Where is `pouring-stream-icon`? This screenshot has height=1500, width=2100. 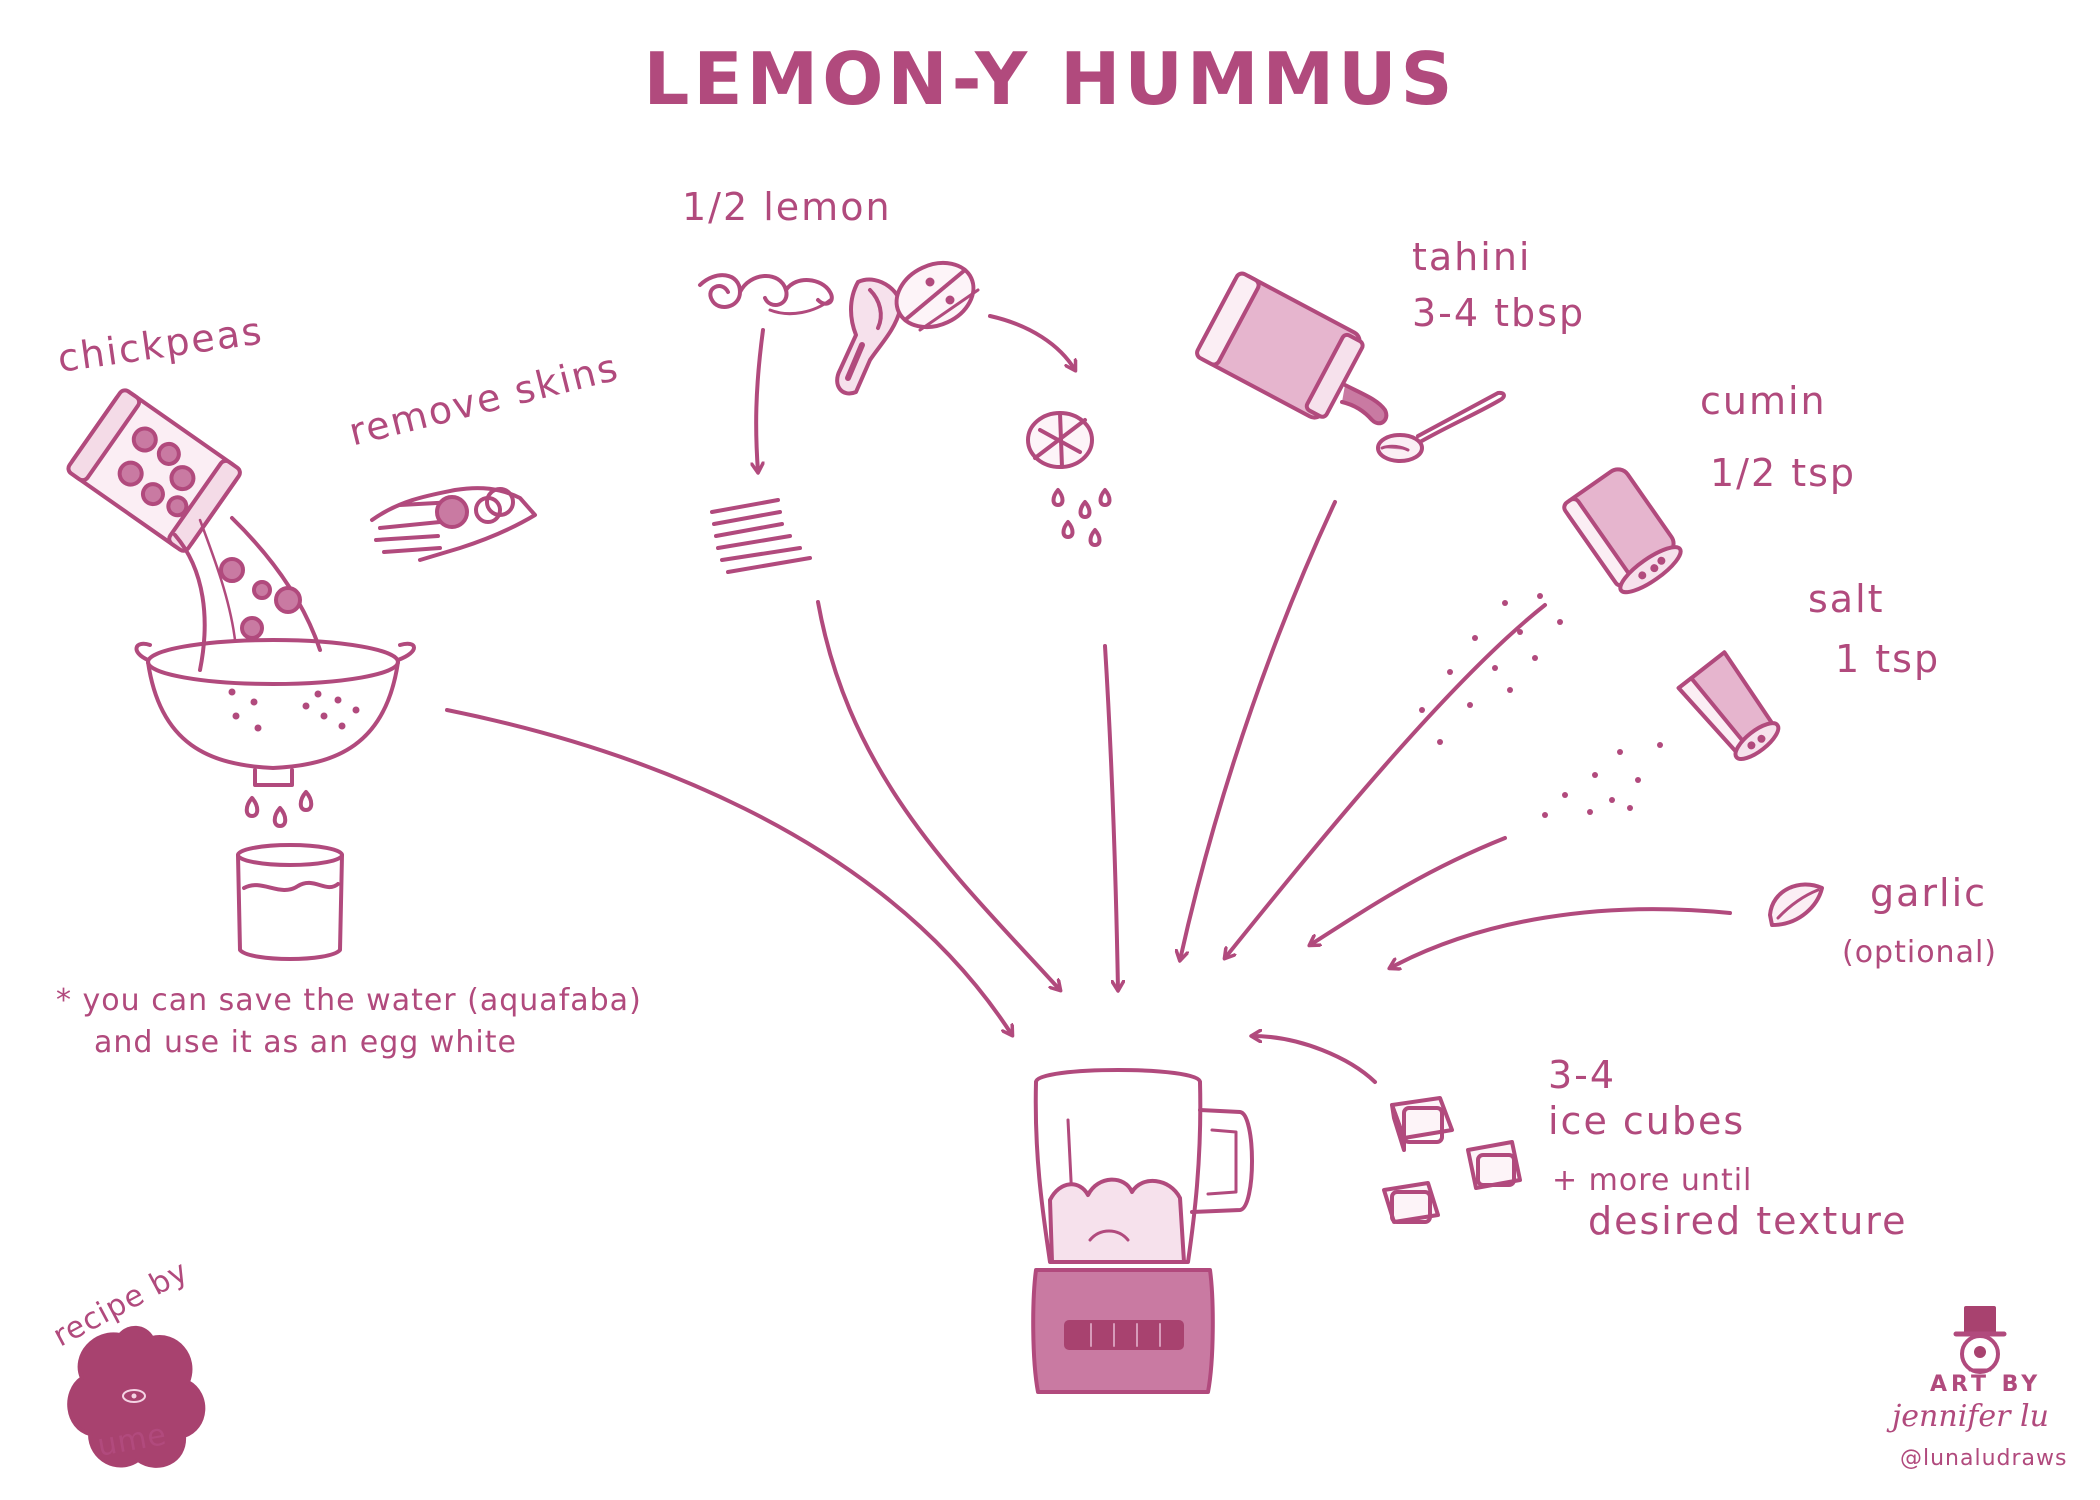
pouring-stream-icon is located at coordinates (247, 594).